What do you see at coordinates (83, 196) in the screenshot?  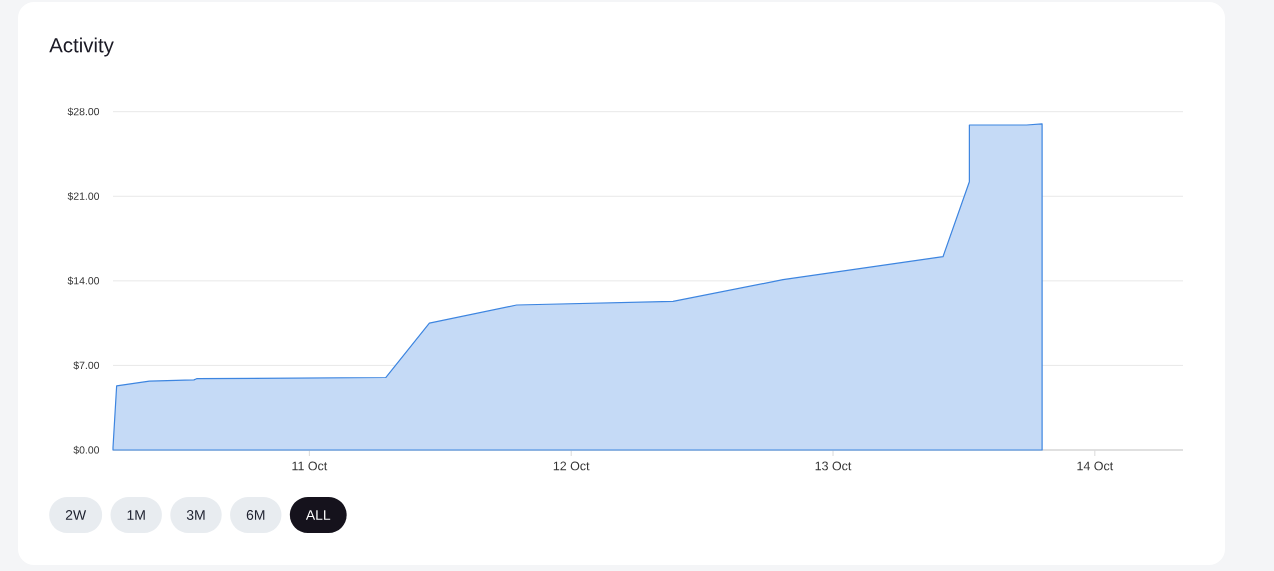 I see `y-tick-label: $21.00` at bounding box center [83, 196].